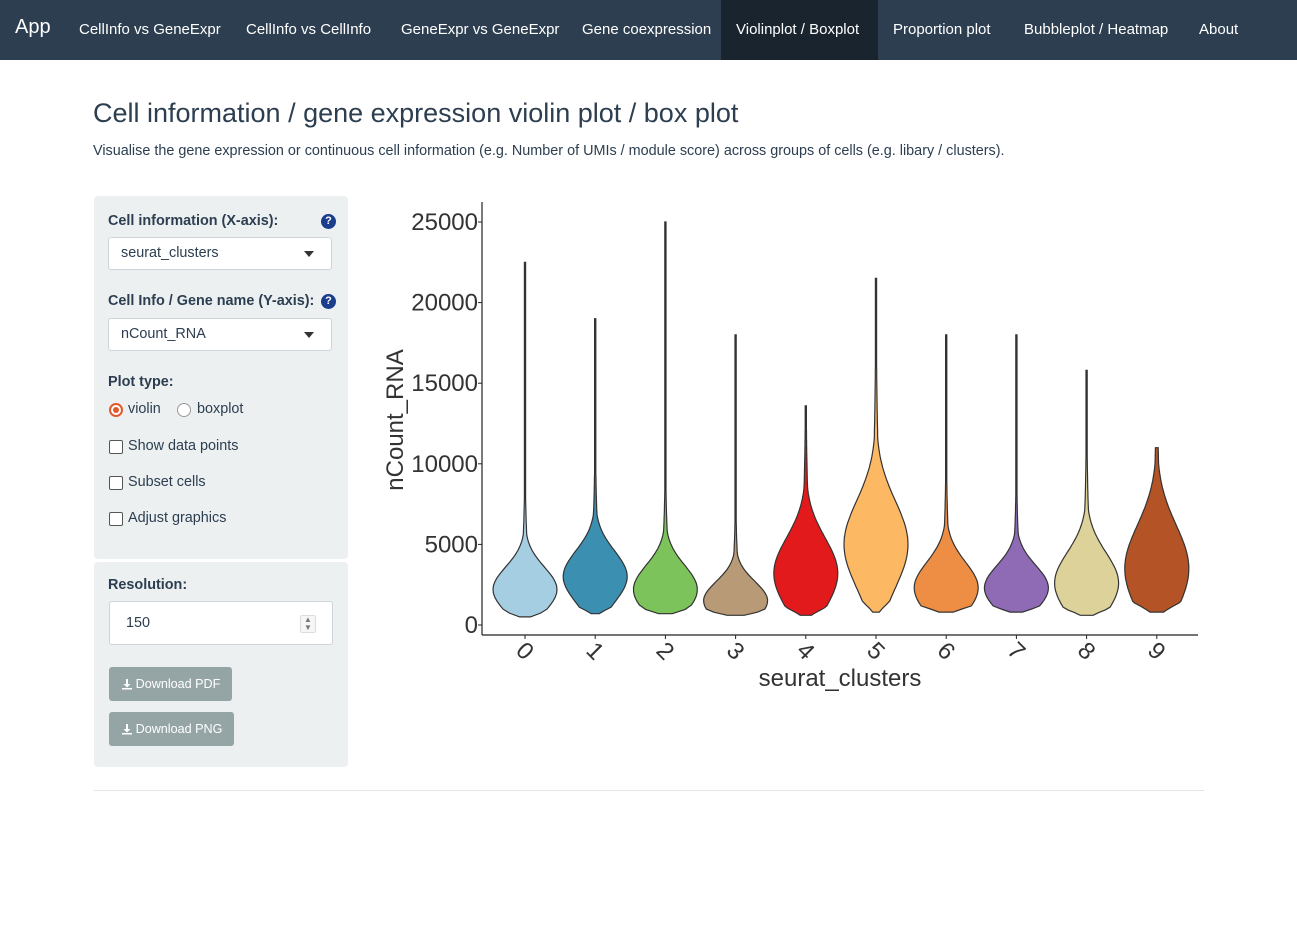  Describe the element at coordinates (735, 651) in the screenshot. I see `x-tick-label: 3` at that location.